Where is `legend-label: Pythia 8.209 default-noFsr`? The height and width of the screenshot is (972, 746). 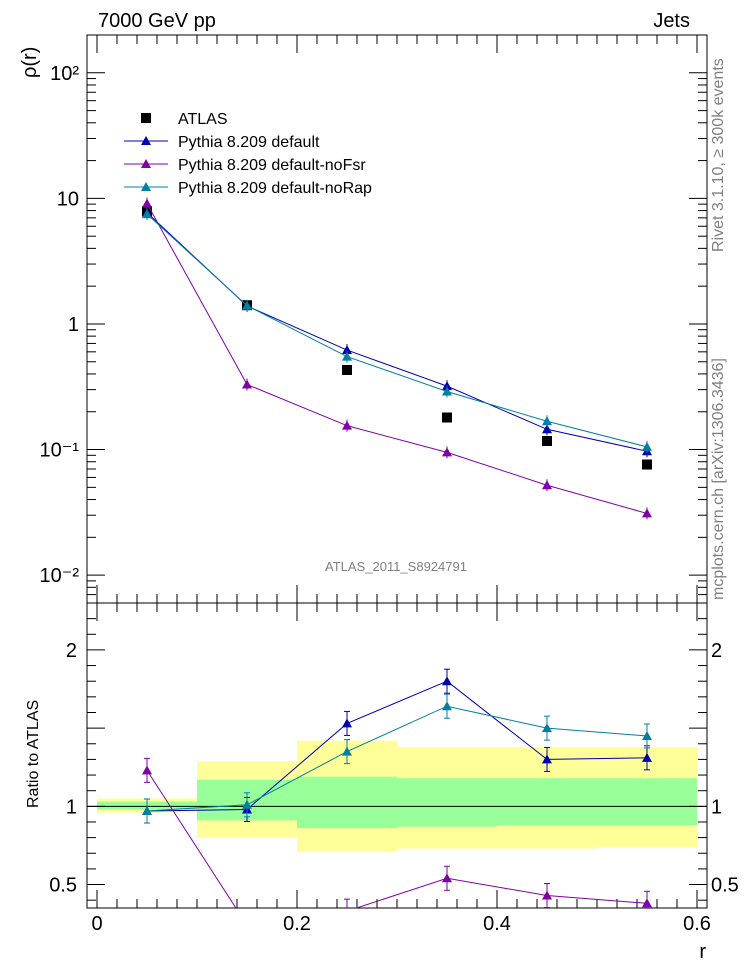
legend-label: Pythia 8.209 default-noFsr is located at coordinates (272, 165).